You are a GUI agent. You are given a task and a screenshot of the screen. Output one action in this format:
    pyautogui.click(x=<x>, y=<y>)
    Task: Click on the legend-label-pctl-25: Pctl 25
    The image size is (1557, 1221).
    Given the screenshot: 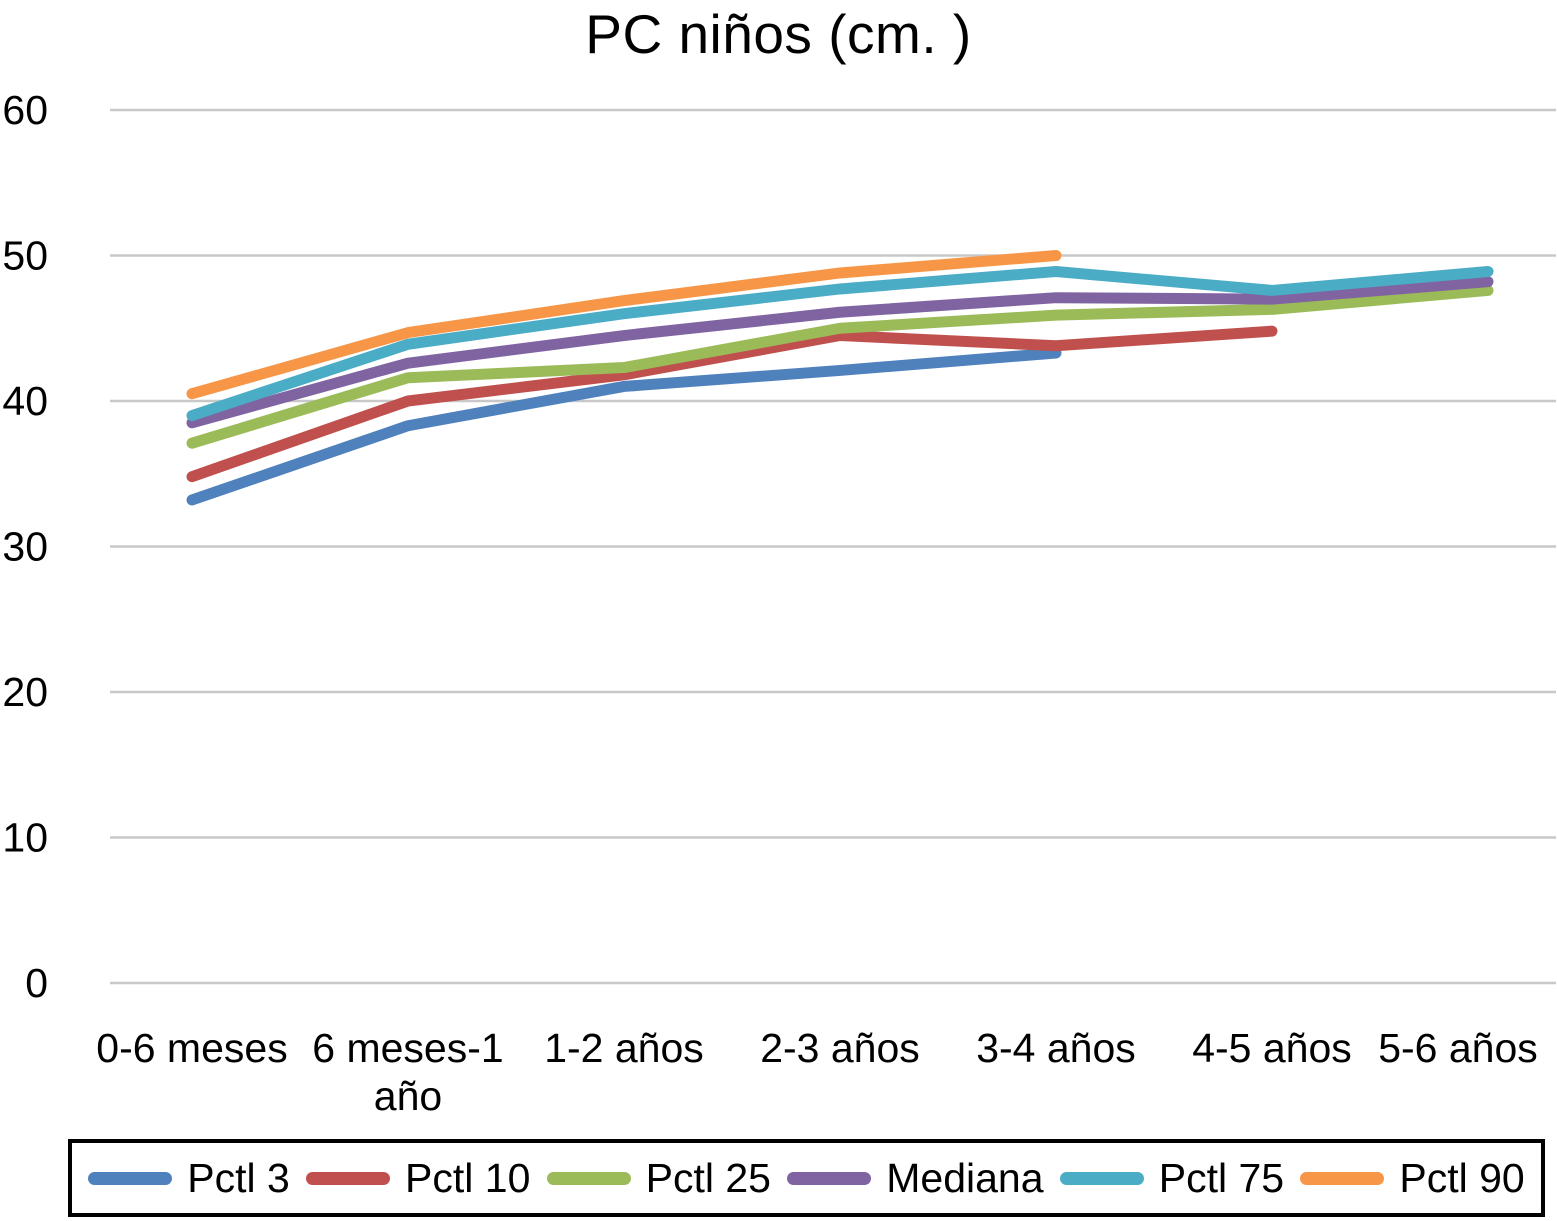 What is the action you would take?
    pyautogui.click(x=708, y=1177)
    